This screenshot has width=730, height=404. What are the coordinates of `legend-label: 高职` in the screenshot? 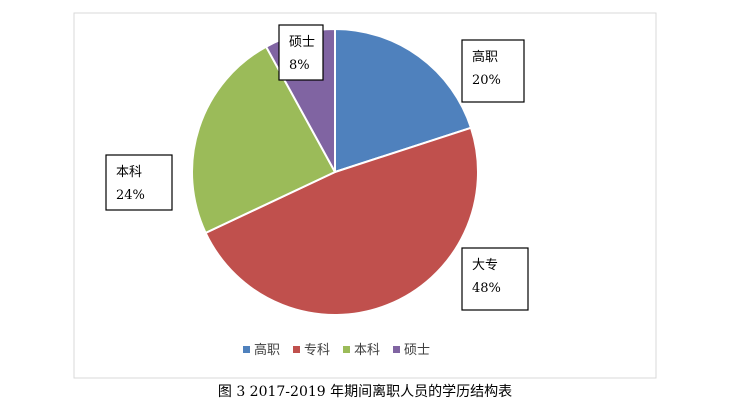 It's located at (267, 350).